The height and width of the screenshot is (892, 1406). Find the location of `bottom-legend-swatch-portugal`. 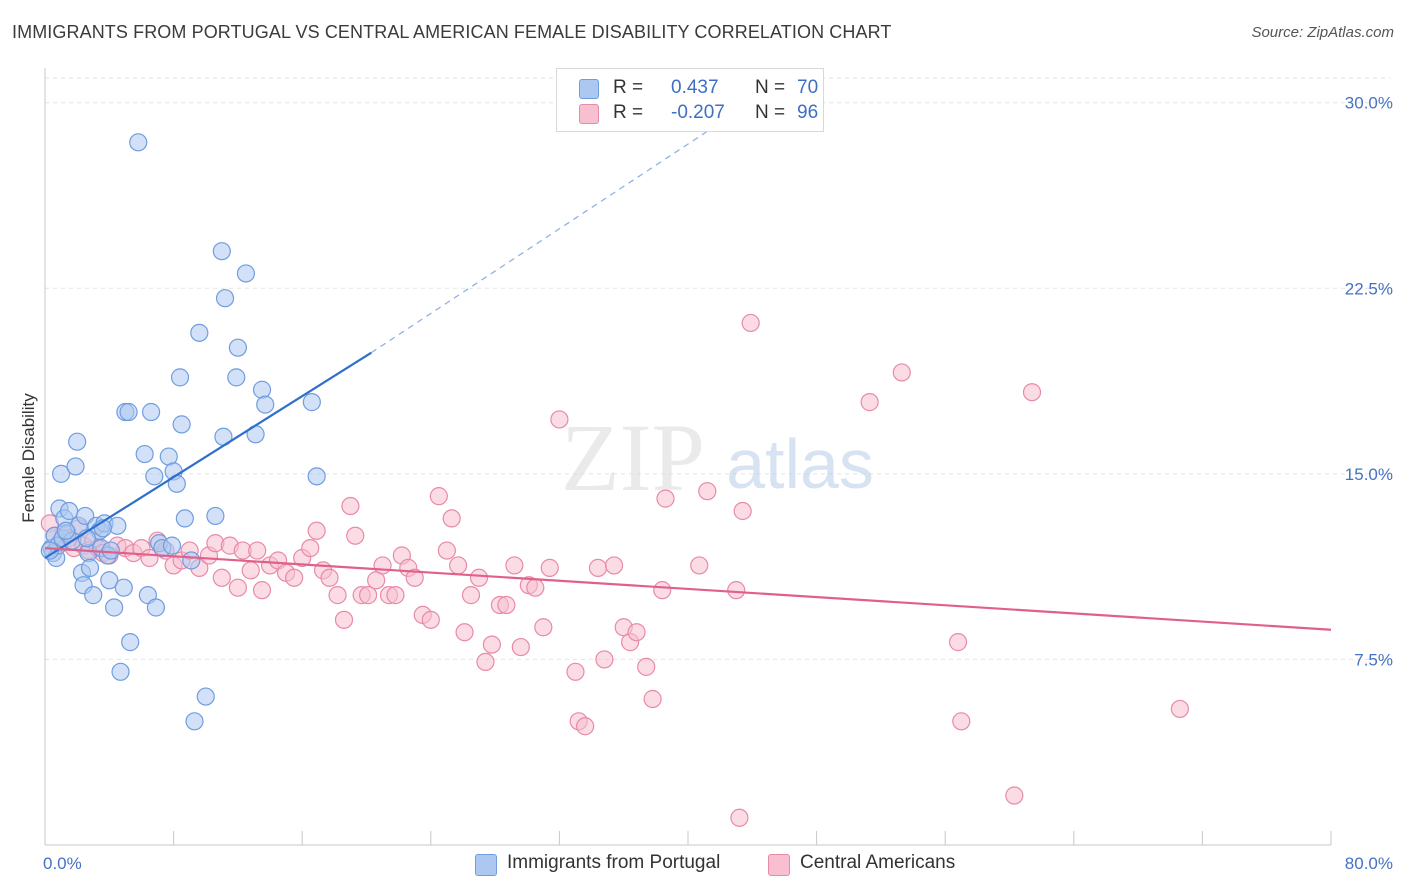

bottom-legend-swatch-portugal is located at coordinates (486, 865).